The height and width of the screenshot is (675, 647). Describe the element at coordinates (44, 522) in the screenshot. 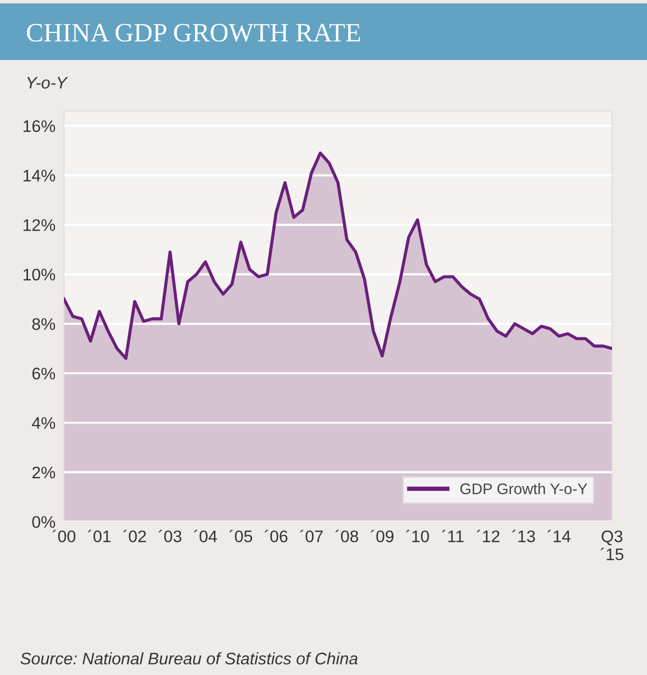

I see `y-tick-label: 0%` at that location.